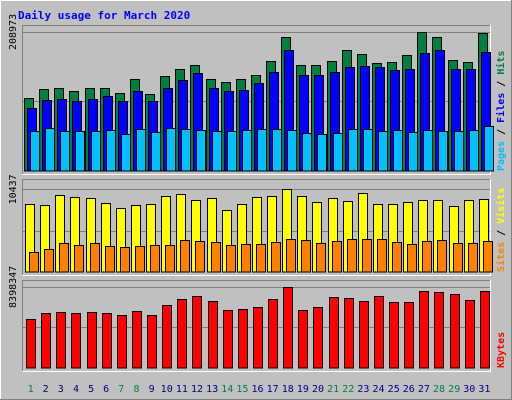  Describe the element at coordinates (106, 389) in the screenshot. I see `x-tick-label-day-6: 6` at that location.